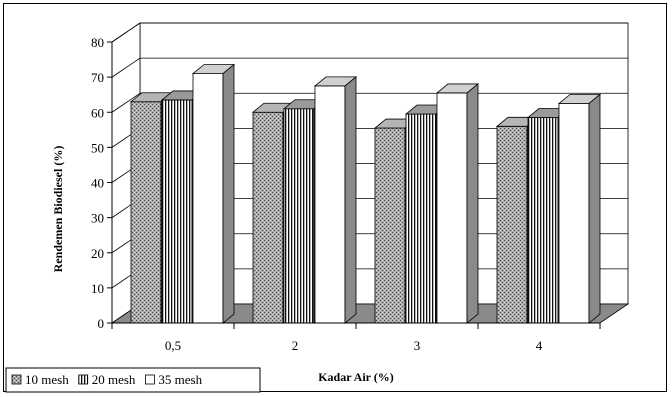 This screenshot has height=397, width=672. I want to click on y-axis: 0 10 20 30 40 50 60 70 80, so click(102, 183).